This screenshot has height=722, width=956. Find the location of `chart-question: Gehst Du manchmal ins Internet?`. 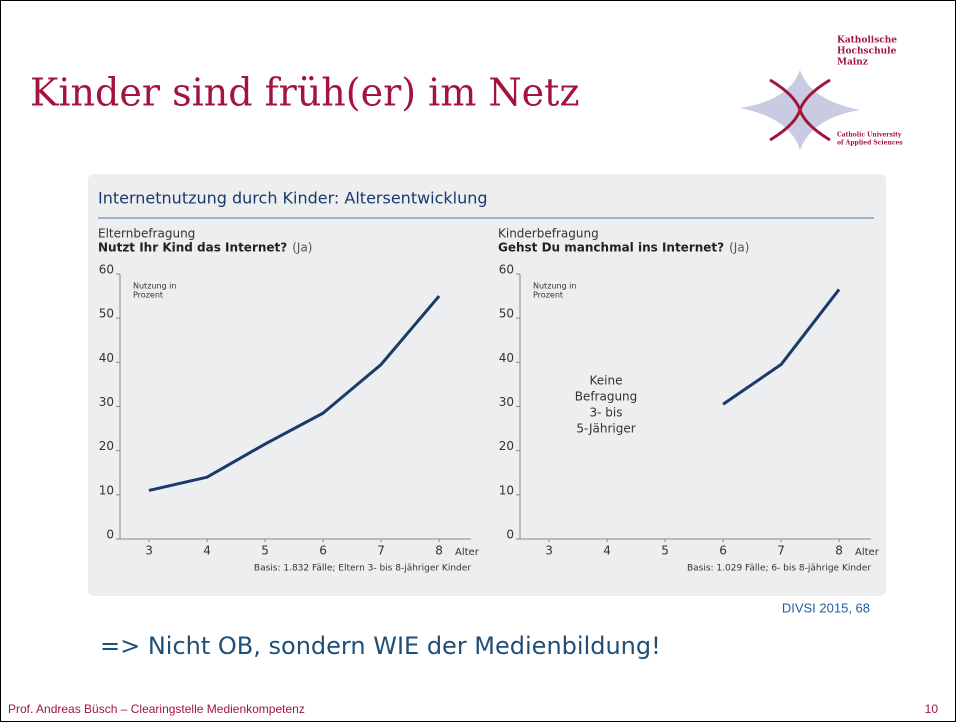

chart-question: Gehst Du manchmal ins Internet? is located at coordinates (611, 248).